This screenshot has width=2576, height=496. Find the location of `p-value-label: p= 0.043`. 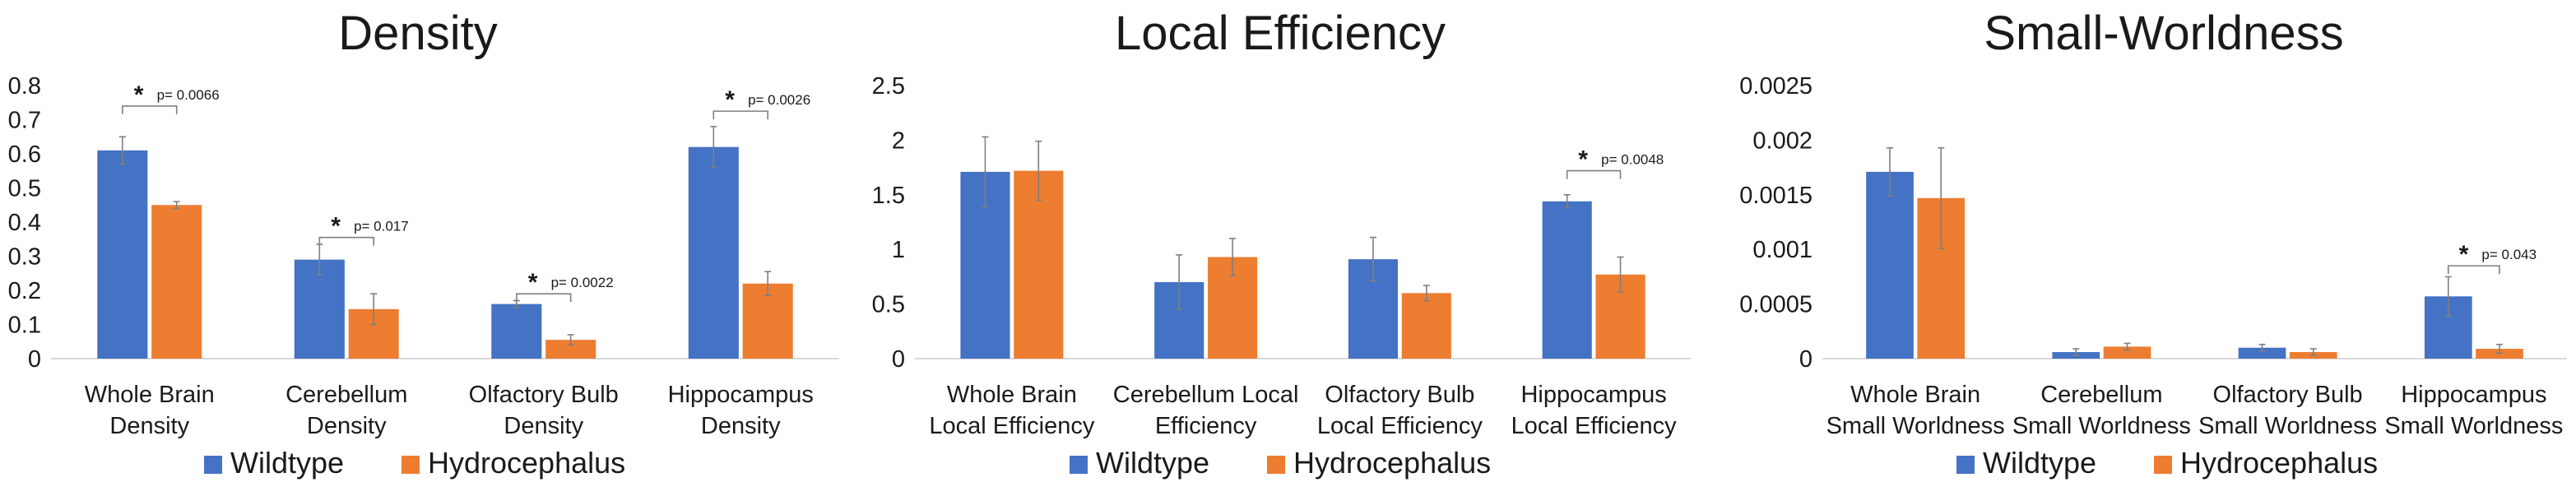

p-value-label: p= 0.043 is located at coordinates (2509, 254).